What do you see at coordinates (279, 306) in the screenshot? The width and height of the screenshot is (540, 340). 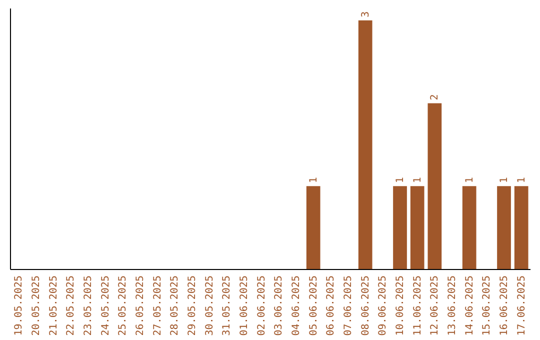 I see `x-tick-label: 03.06.2025` at bounding box center [279, 306].